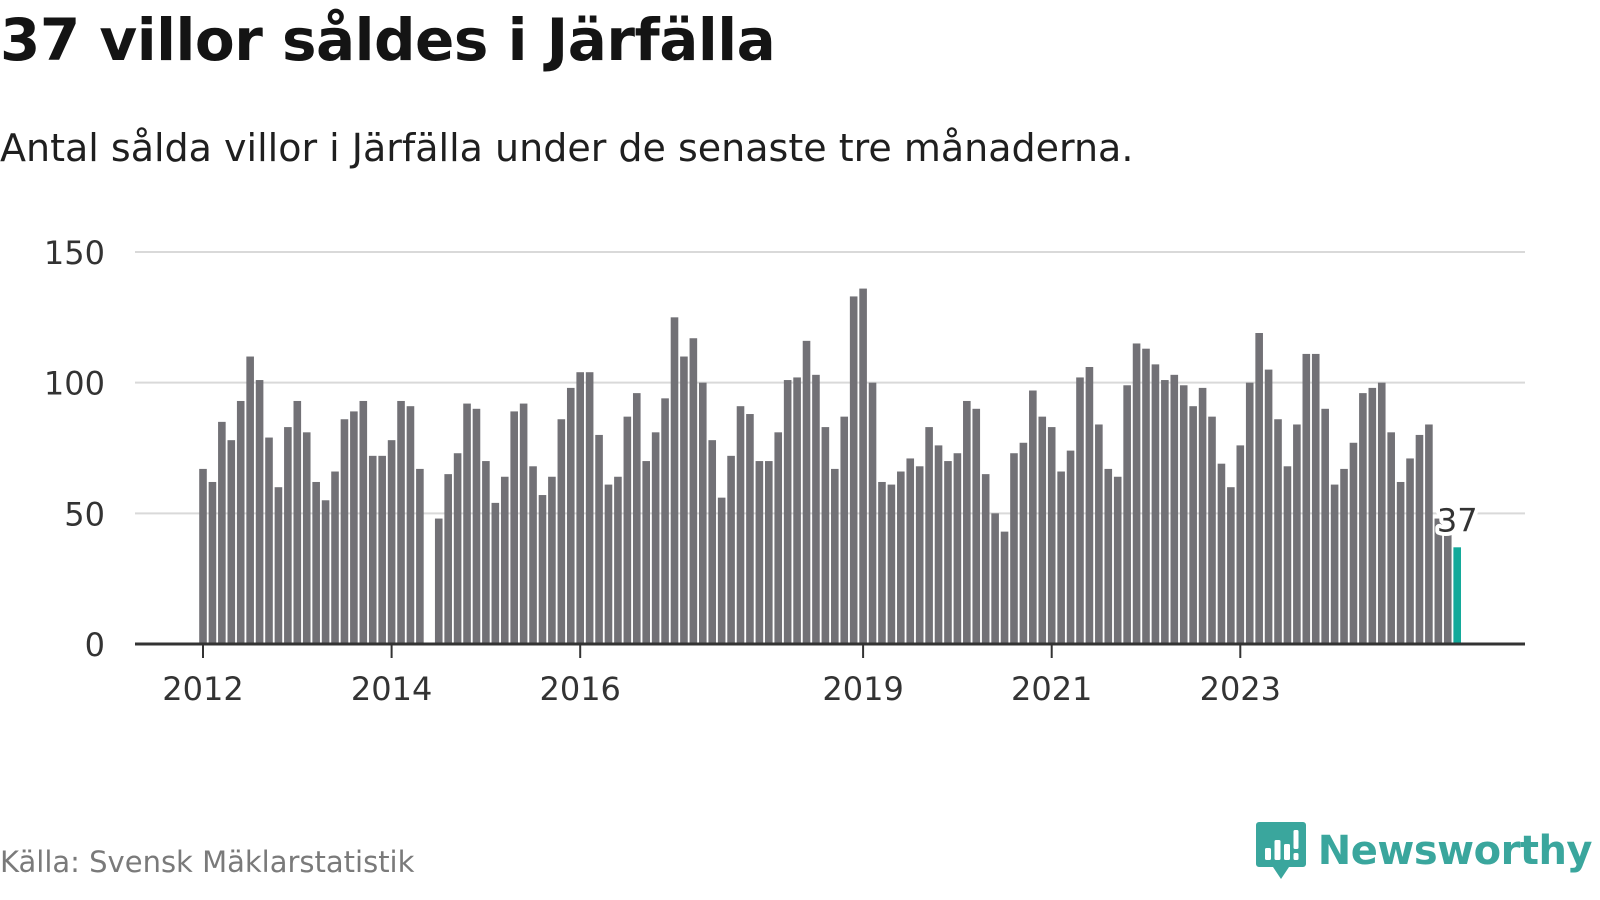 The image size is (1600, 900). Describe the element at coordinates (1051, 689) in the screenshot. I see `x-tick-label: 2021` at that location.